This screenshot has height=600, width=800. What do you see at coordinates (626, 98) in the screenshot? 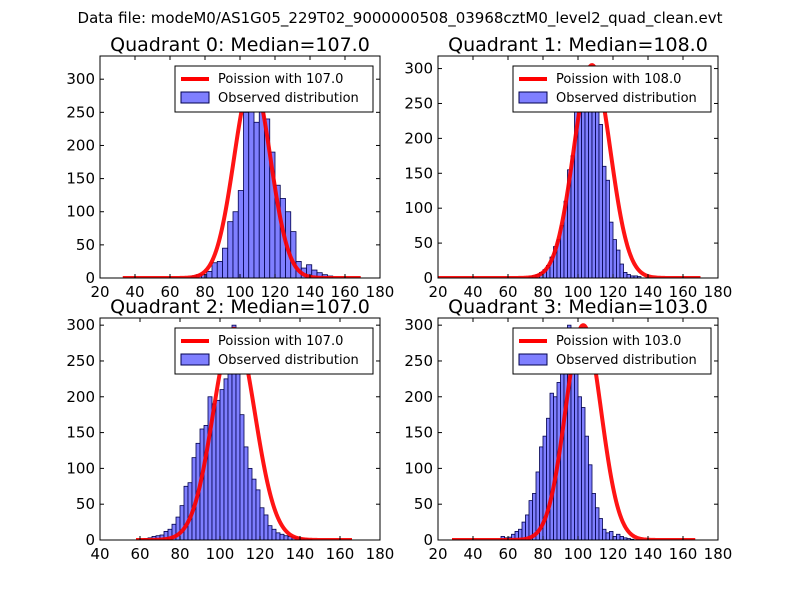
I see `legend-histogram-label: Observed distribution` at bounding box center [626, 98].